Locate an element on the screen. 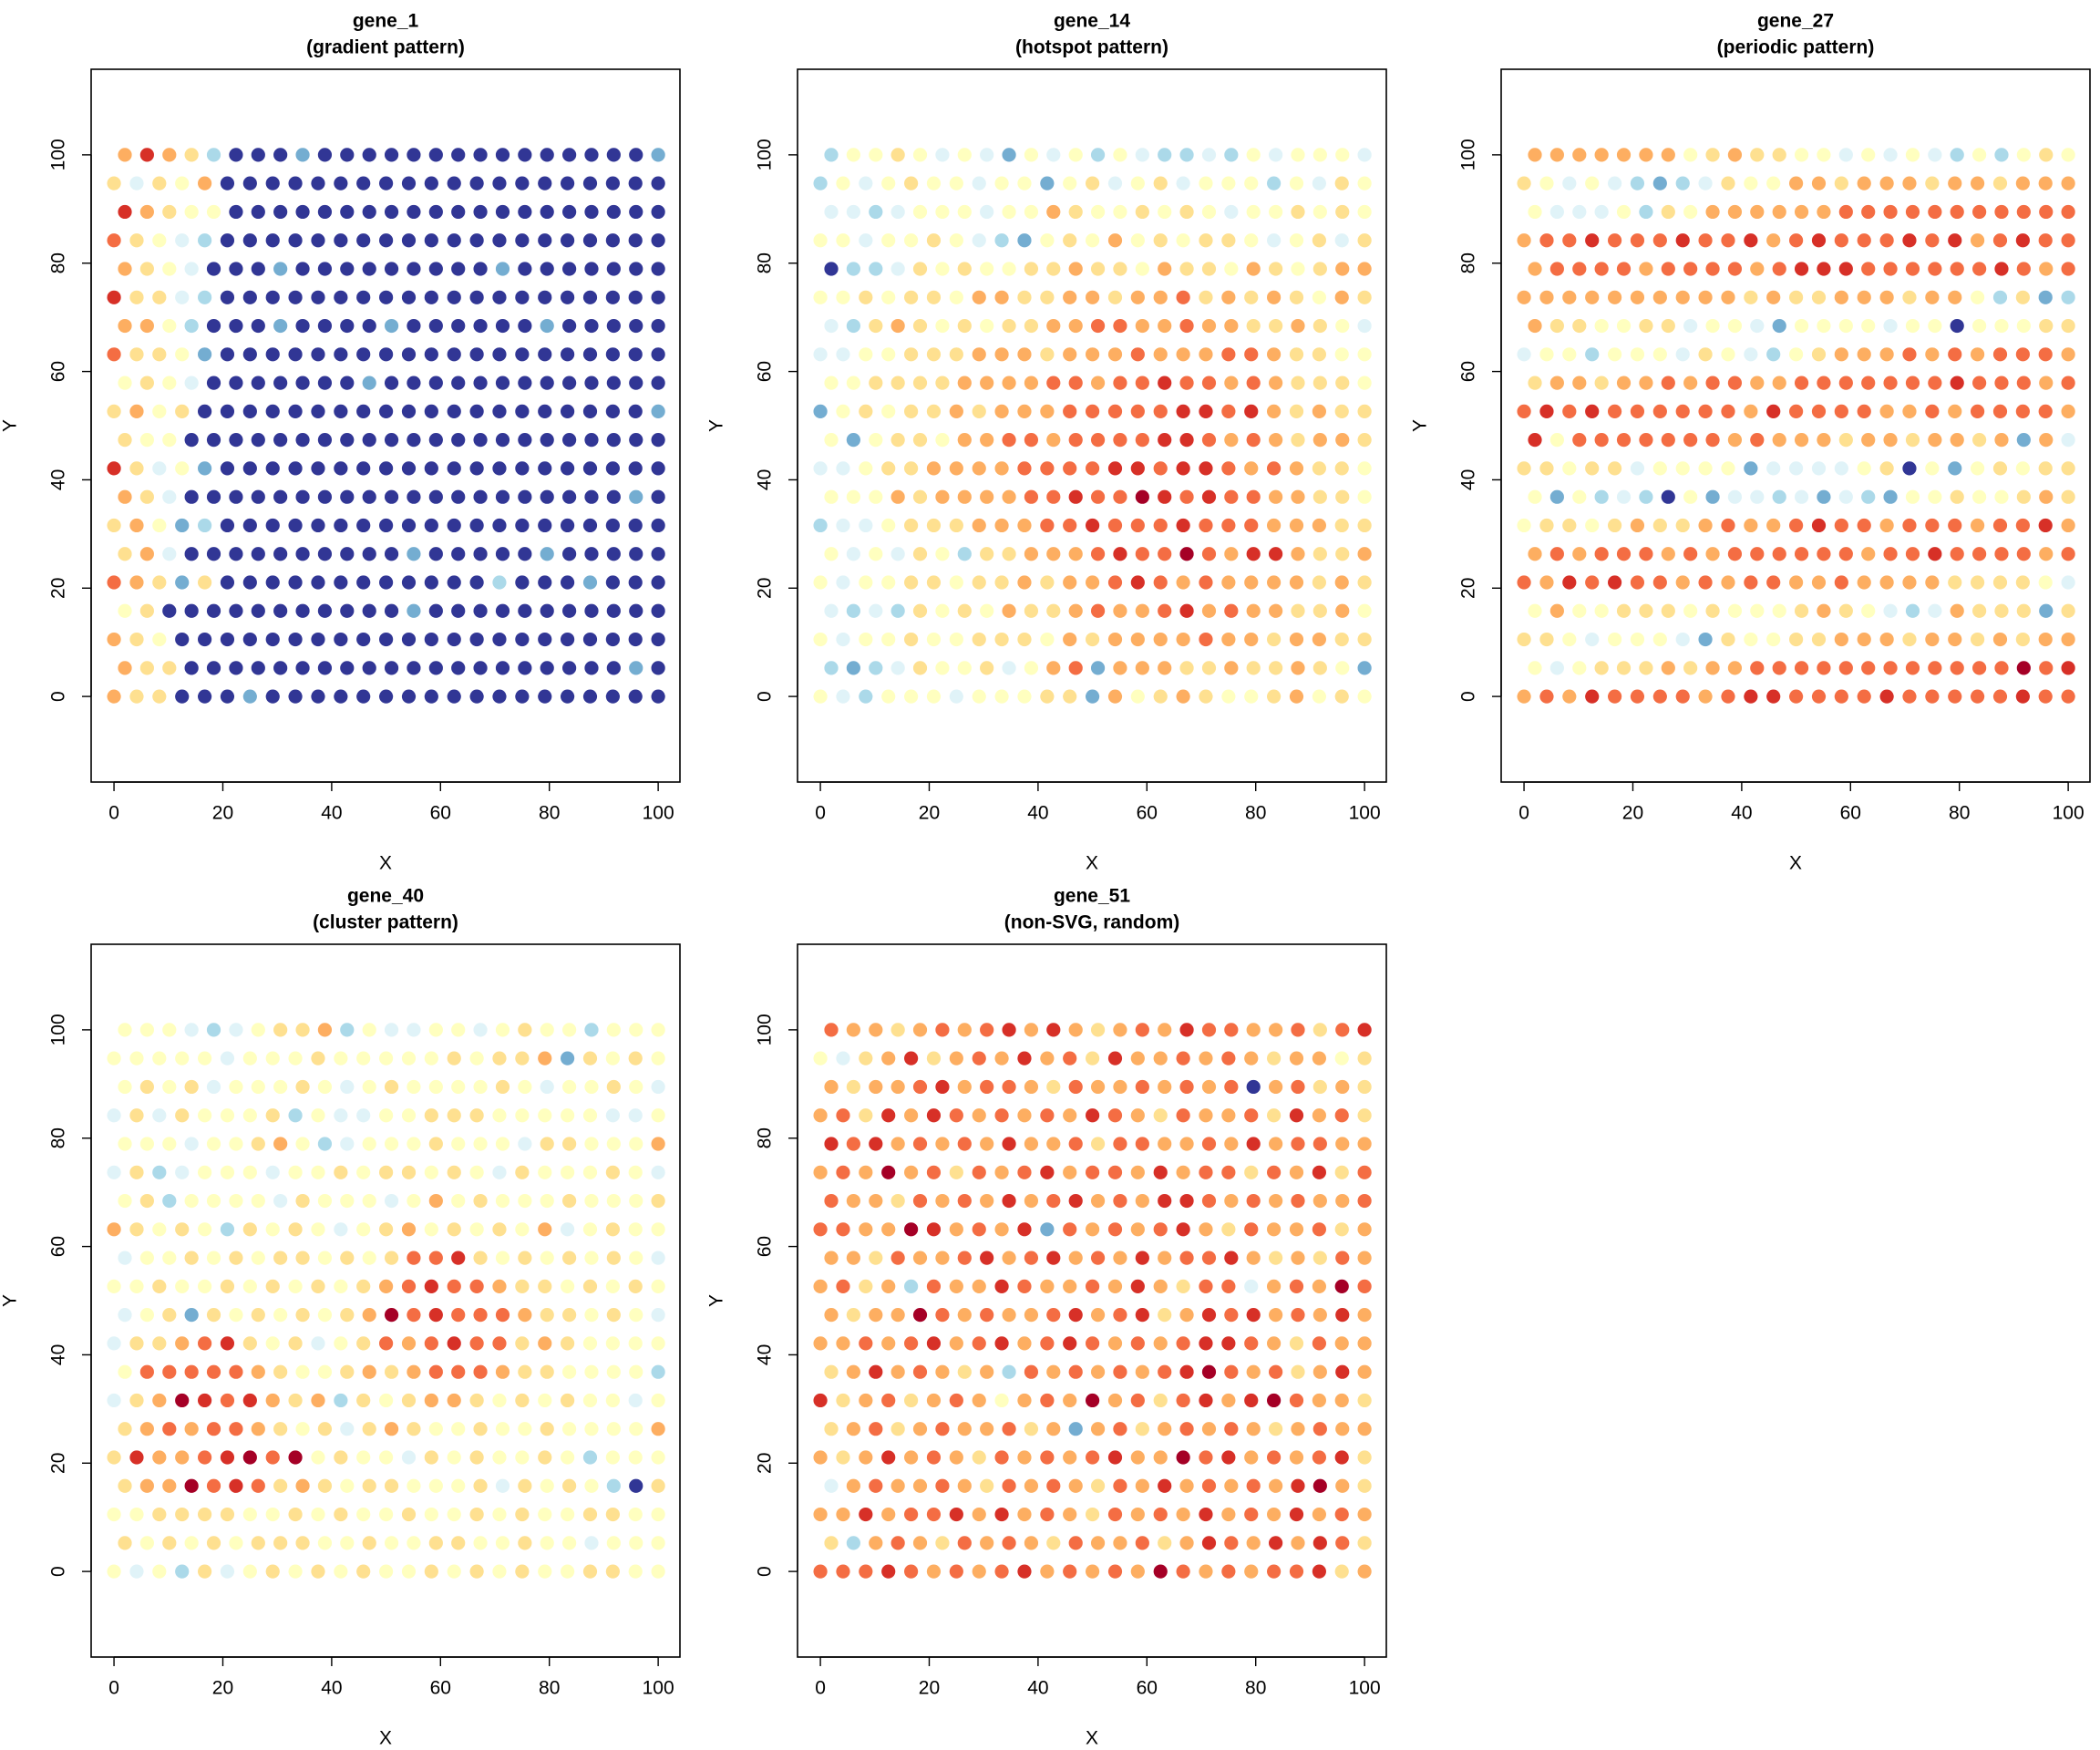 The width and height of the screenshot is (2100, 1750). x-tick-label: 20 is located at coordinates (930, 1689).